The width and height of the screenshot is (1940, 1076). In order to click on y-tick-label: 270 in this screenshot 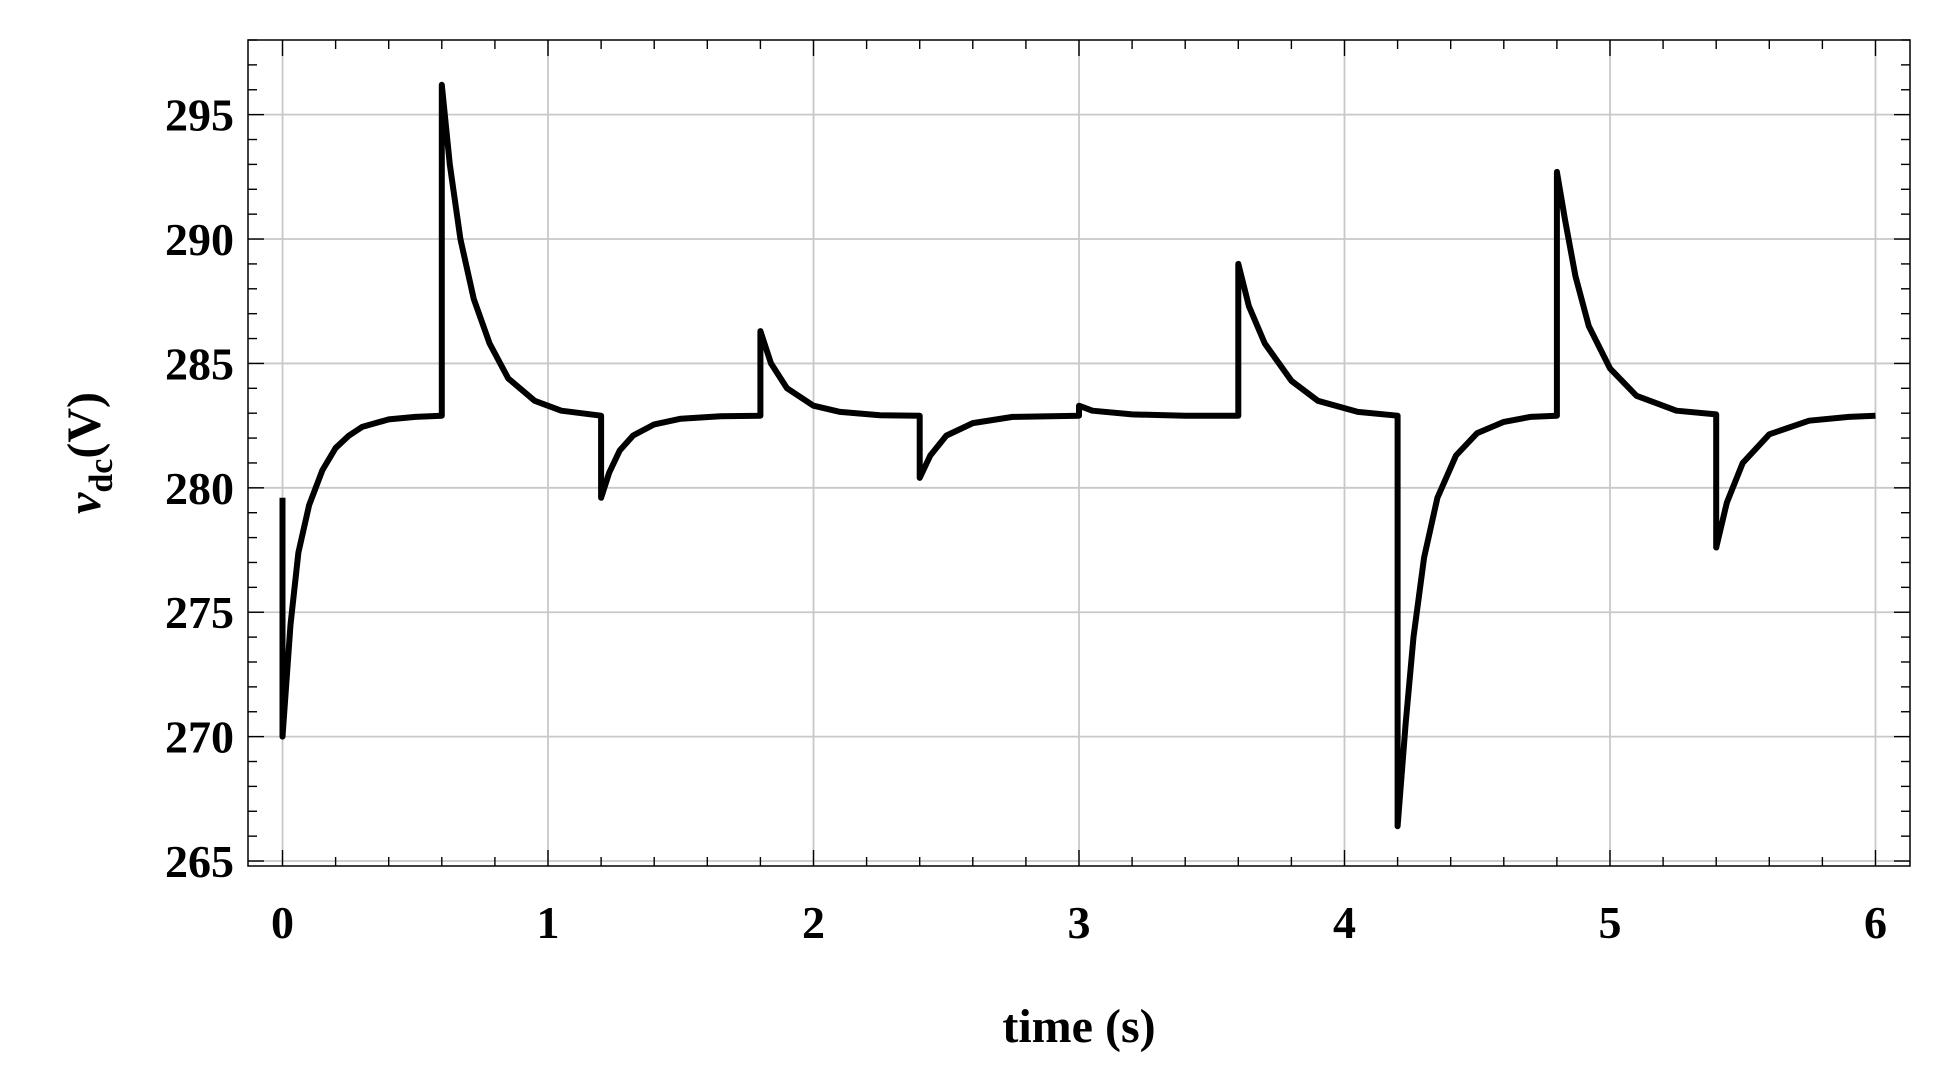, I will do `click(199, 737)`.